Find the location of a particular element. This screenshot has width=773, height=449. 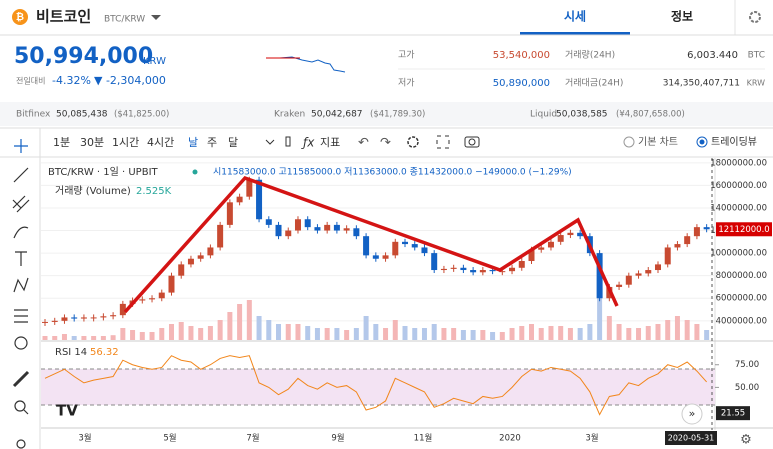

rsi-line is located at coordinates (376, 385).